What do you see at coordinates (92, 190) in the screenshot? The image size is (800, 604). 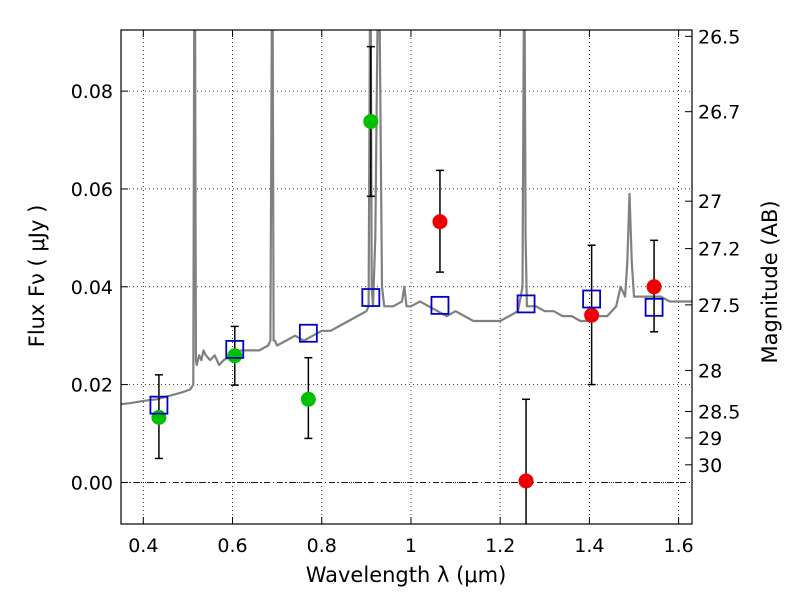 I see `y-tick-label: 0.06` at bounding box center [92, 190].